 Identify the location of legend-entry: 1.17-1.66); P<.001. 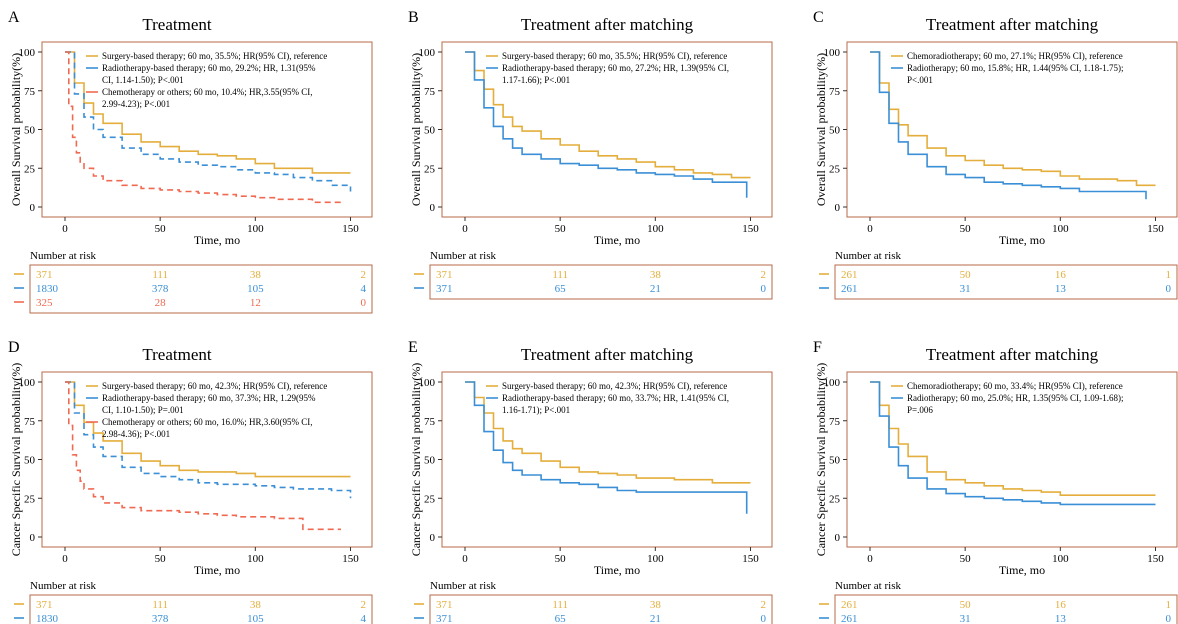
(536, 80).